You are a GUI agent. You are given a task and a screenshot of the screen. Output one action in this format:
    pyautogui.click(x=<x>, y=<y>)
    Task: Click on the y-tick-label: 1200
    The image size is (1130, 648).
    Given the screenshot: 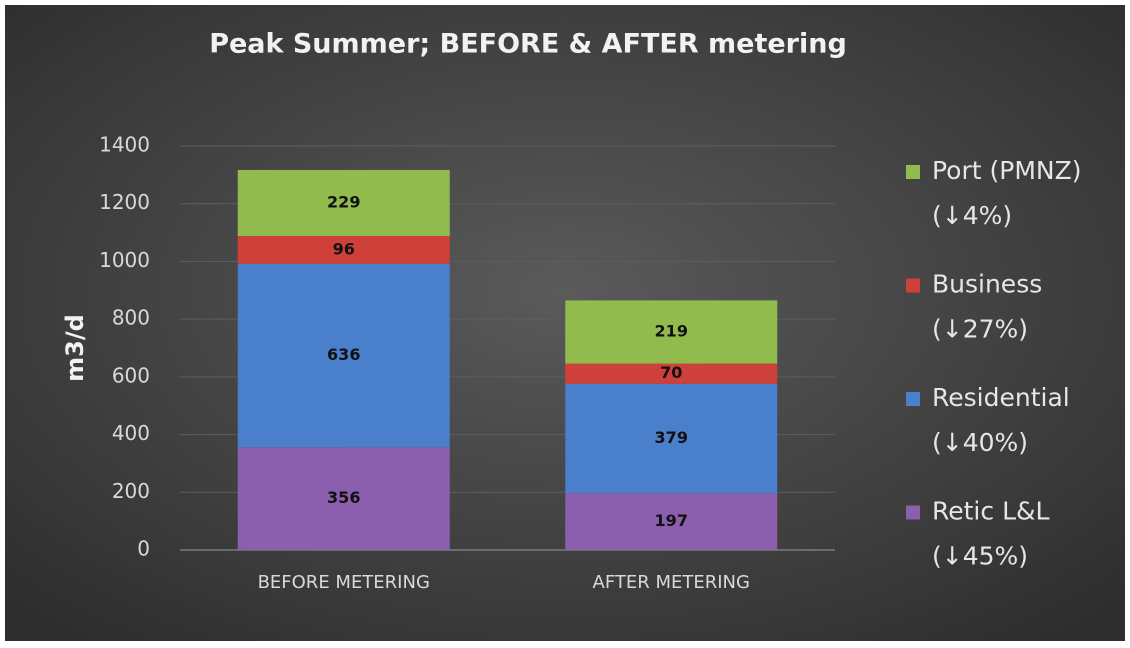 What is the action you would take?
    pyautogui.click(x=124, y=202)
    